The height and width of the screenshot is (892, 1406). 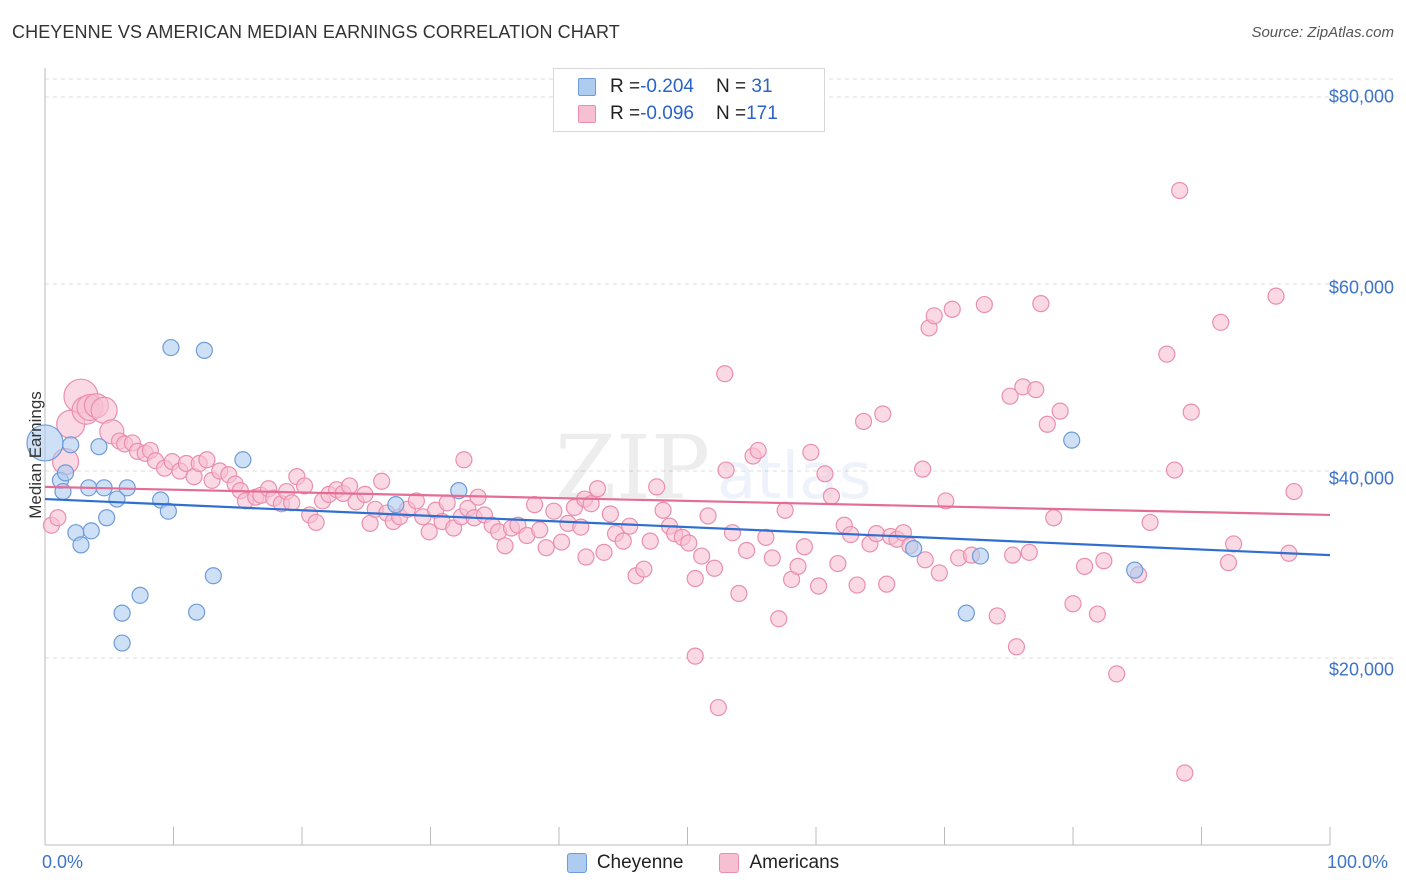 I want to click on cheyenne-legend-swatch, so click(x=576, y=863).